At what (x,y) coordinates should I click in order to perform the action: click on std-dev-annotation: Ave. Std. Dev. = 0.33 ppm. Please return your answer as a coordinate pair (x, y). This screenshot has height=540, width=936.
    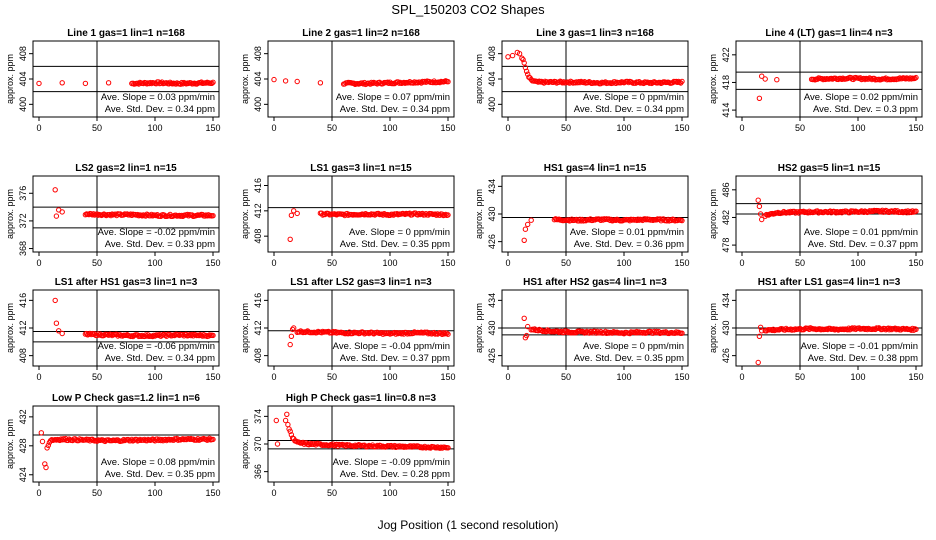
    Looking at the image, I should click on (160, 244).